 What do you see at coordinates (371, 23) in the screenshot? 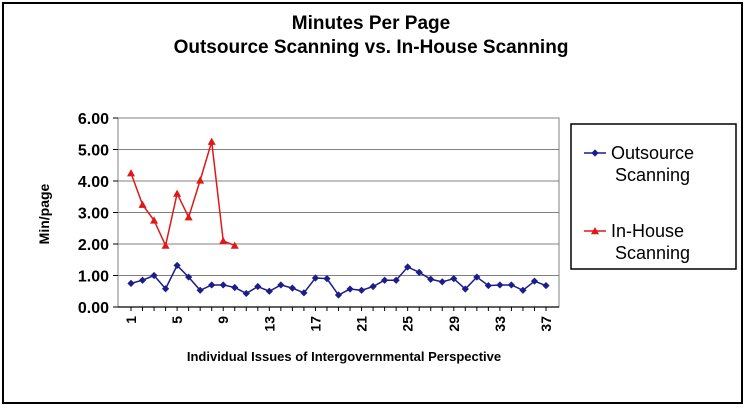
I see `chart-title: Minutes Per Page` at bounding box center [371, 23].